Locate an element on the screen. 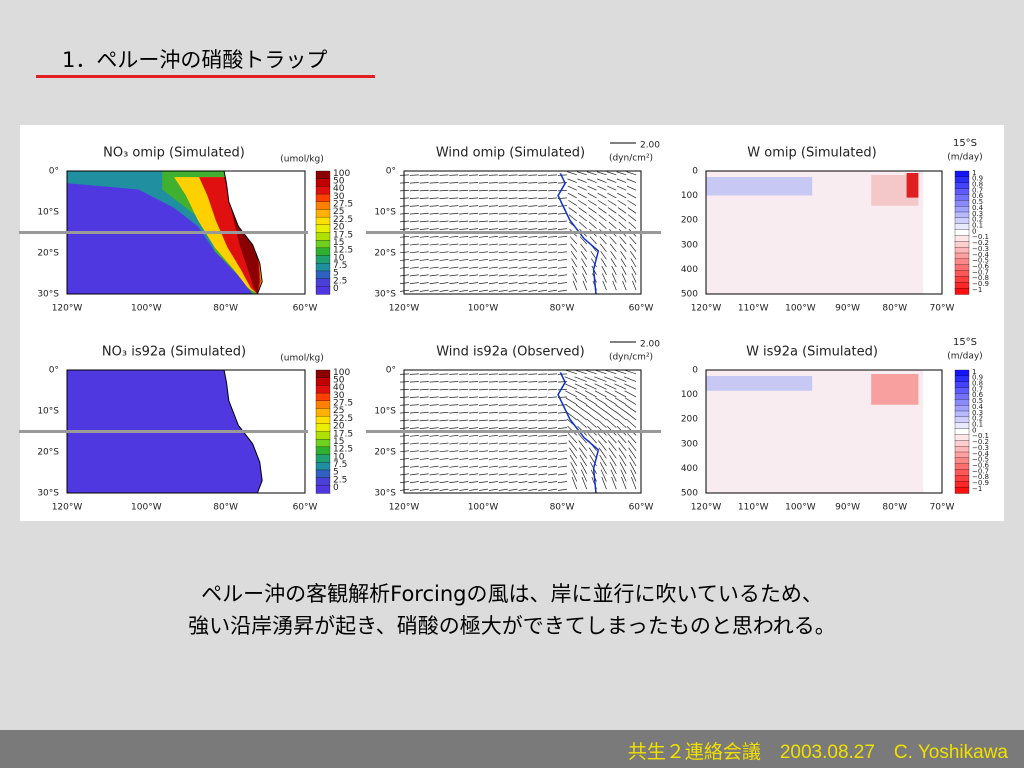 This screenshot has width=1024, height=768. colorbar-label: −0.3 is located at coordinates (980, 249).